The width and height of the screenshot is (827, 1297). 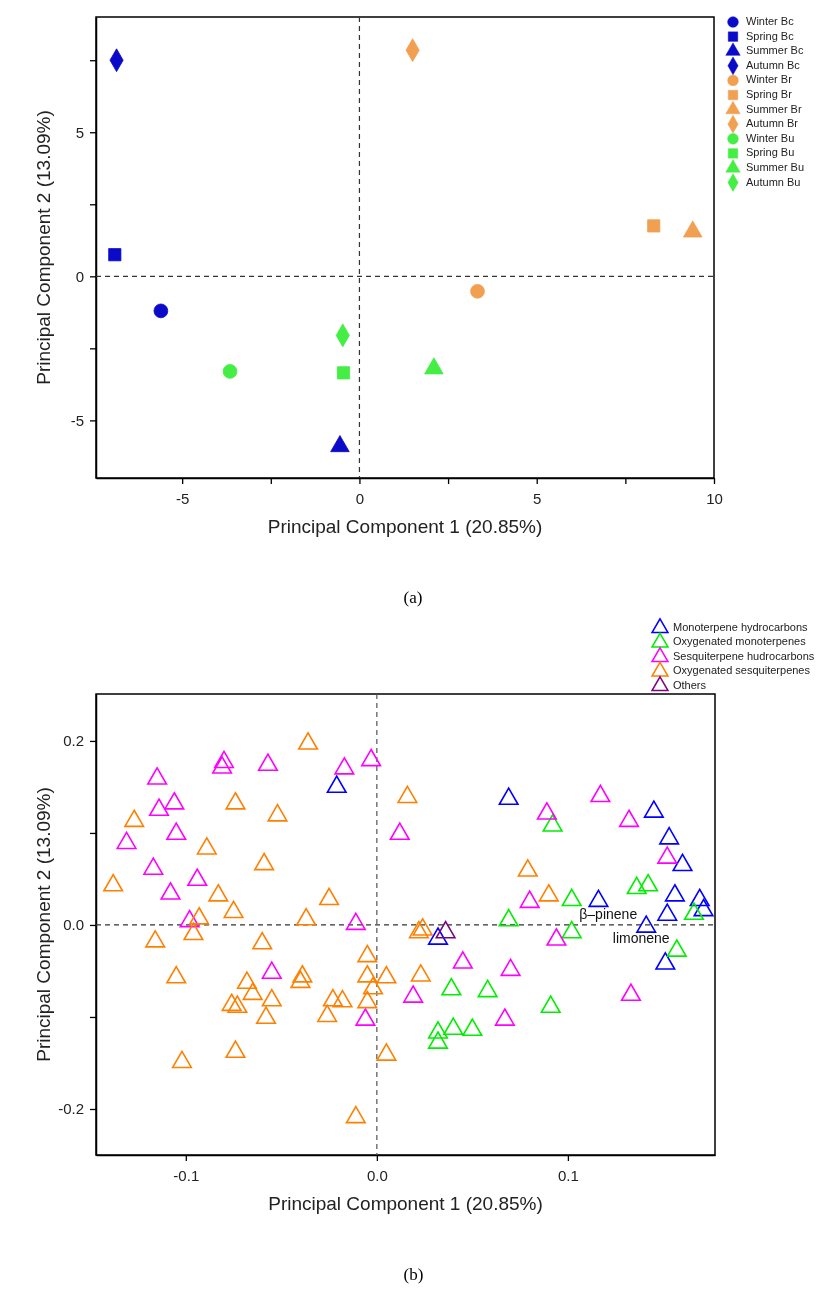 What do you see at coordinates (770, 35) in the screenshot?
I see `legend-label: Spring Bc` at bounding box center [770, 35].